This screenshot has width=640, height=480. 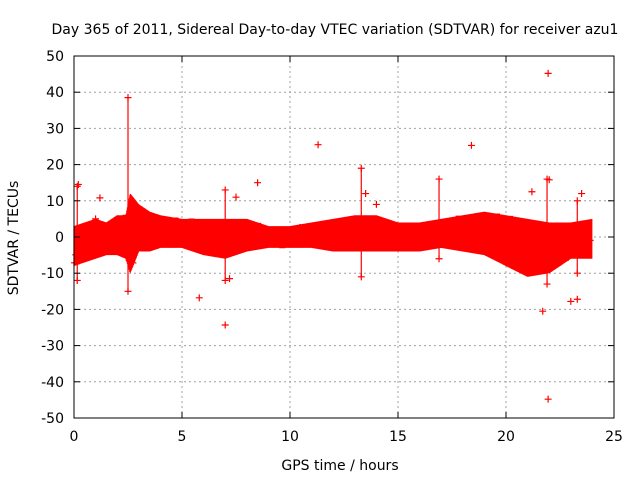 I want to click on y-tick-label: -20, so click(x=52, y=310).